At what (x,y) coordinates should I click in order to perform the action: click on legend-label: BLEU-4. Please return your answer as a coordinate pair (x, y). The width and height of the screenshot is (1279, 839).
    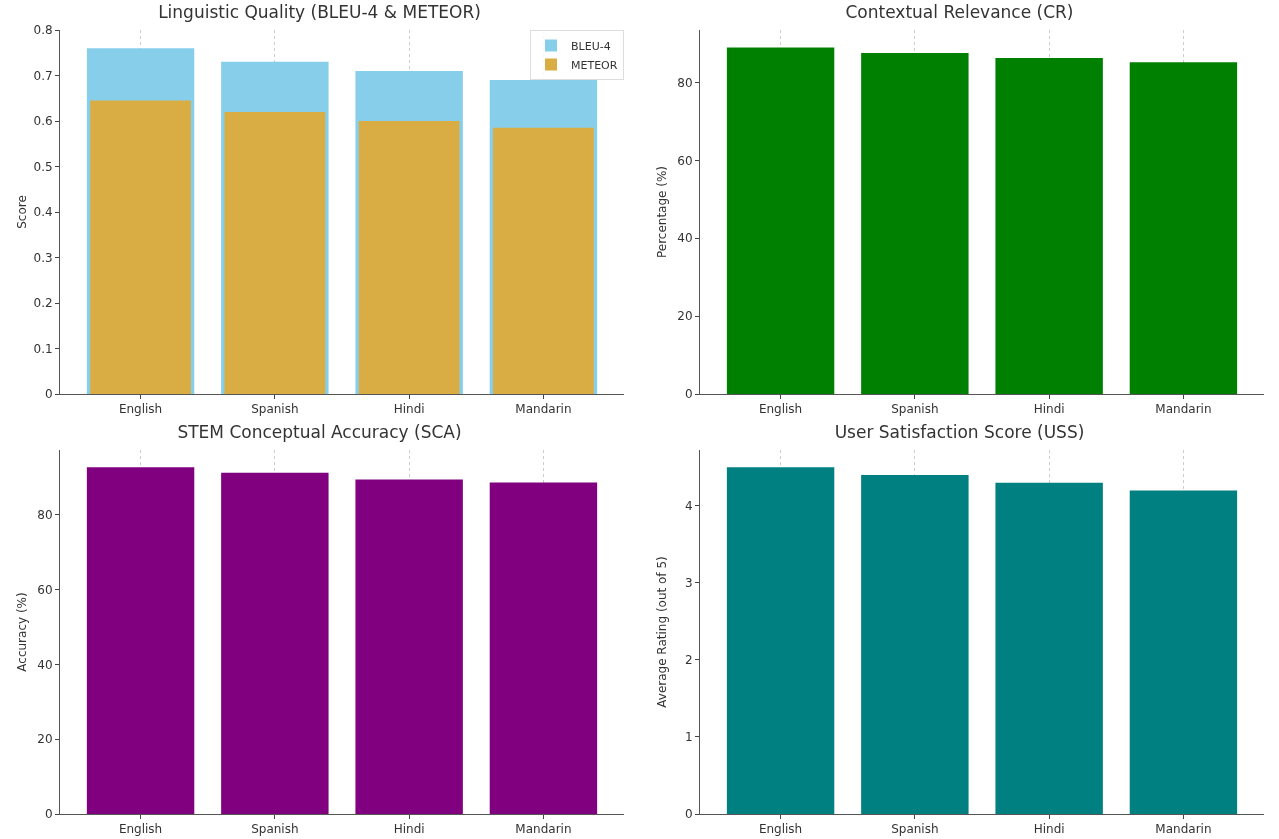
    Looking at the image, I should click on (591, 46).